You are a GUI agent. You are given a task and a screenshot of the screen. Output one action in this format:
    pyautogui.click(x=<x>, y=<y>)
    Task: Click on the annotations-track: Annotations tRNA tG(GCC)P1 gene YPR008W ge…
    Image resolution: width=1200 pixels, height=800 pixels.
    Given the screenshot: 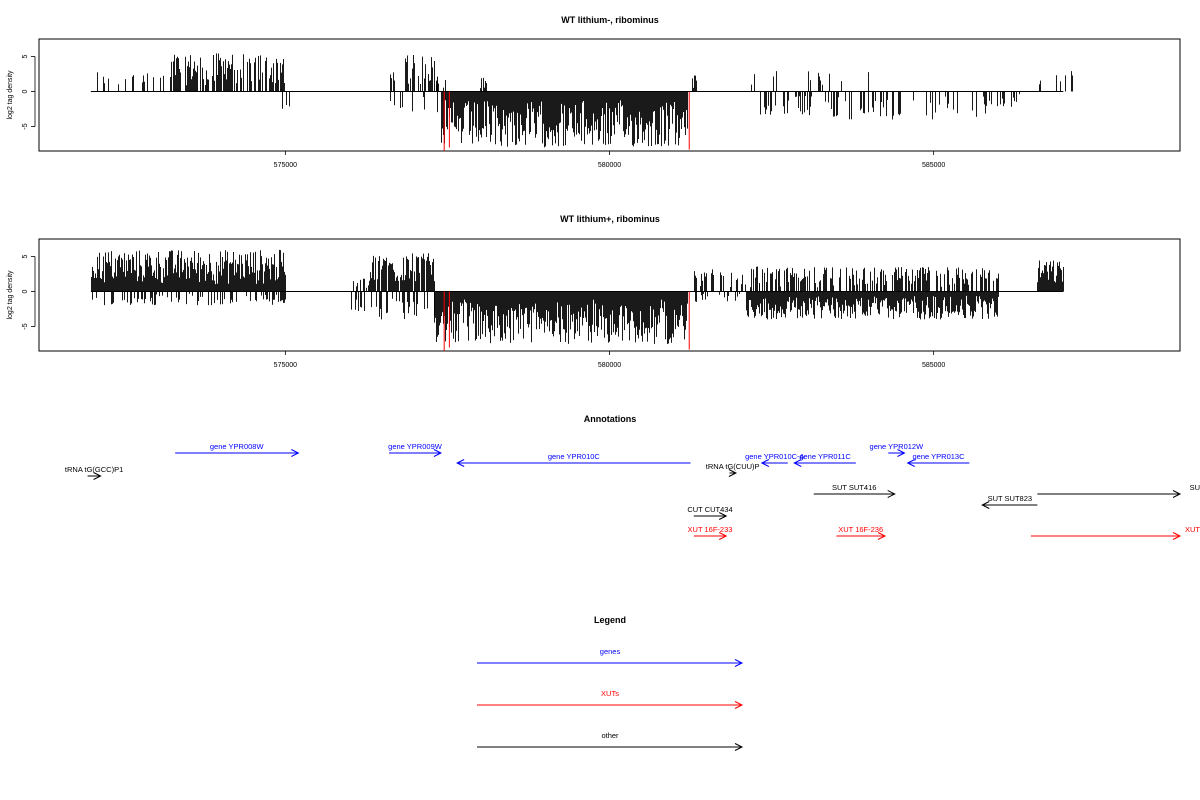 What is the action you would take?
    pyautogui.click(x=632, y=477)
    